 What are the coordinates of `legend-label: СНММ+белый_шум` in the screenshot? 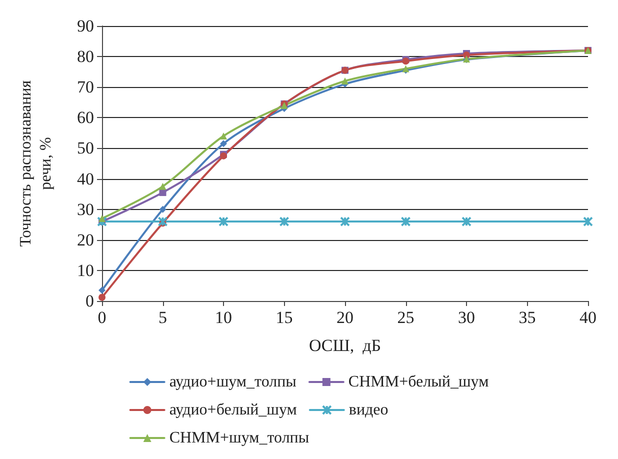 It's located at (418, 382).